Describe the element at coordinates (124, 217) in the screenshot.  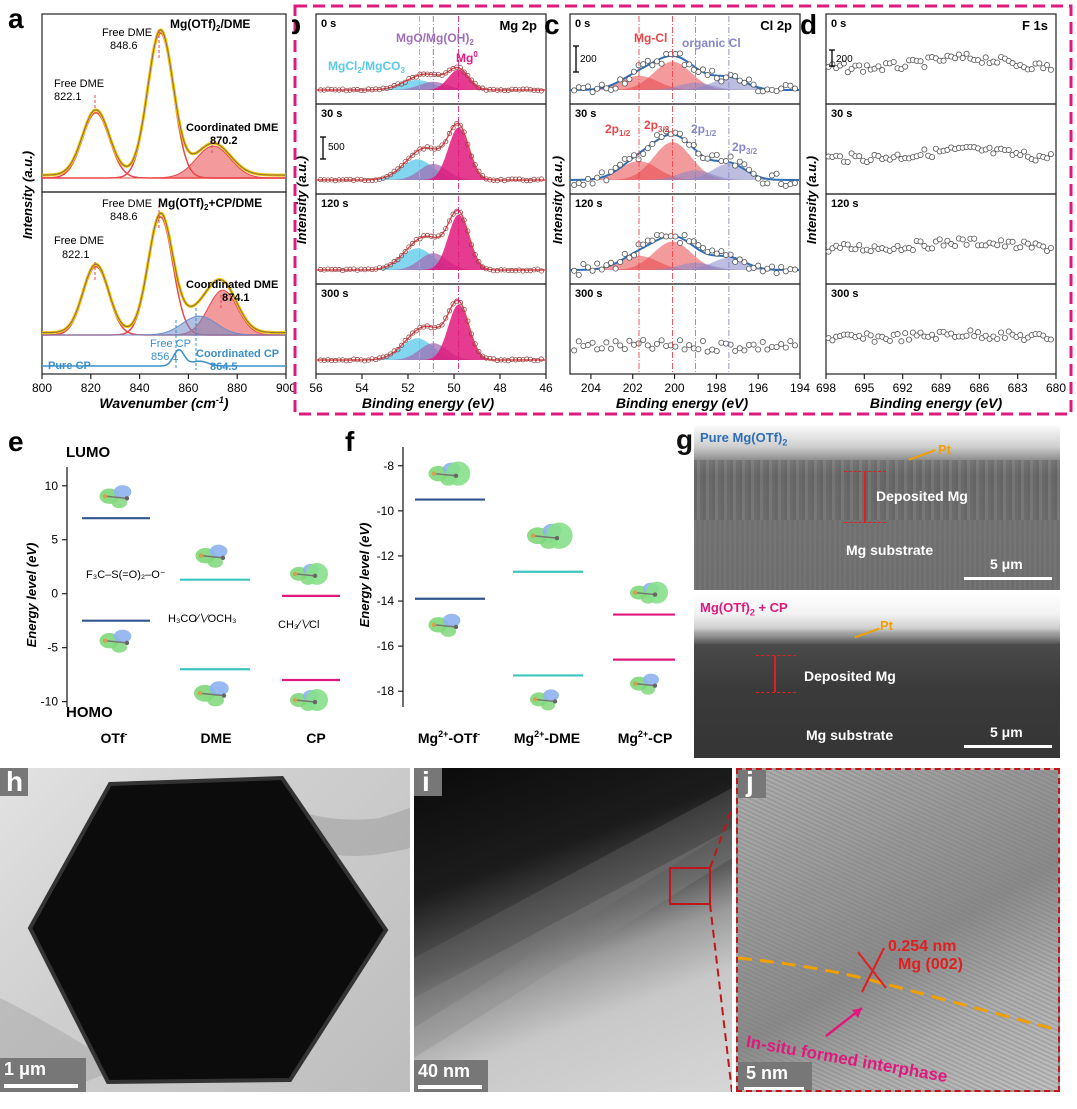
I see `a-bot-val-848: 848.6` at that location.